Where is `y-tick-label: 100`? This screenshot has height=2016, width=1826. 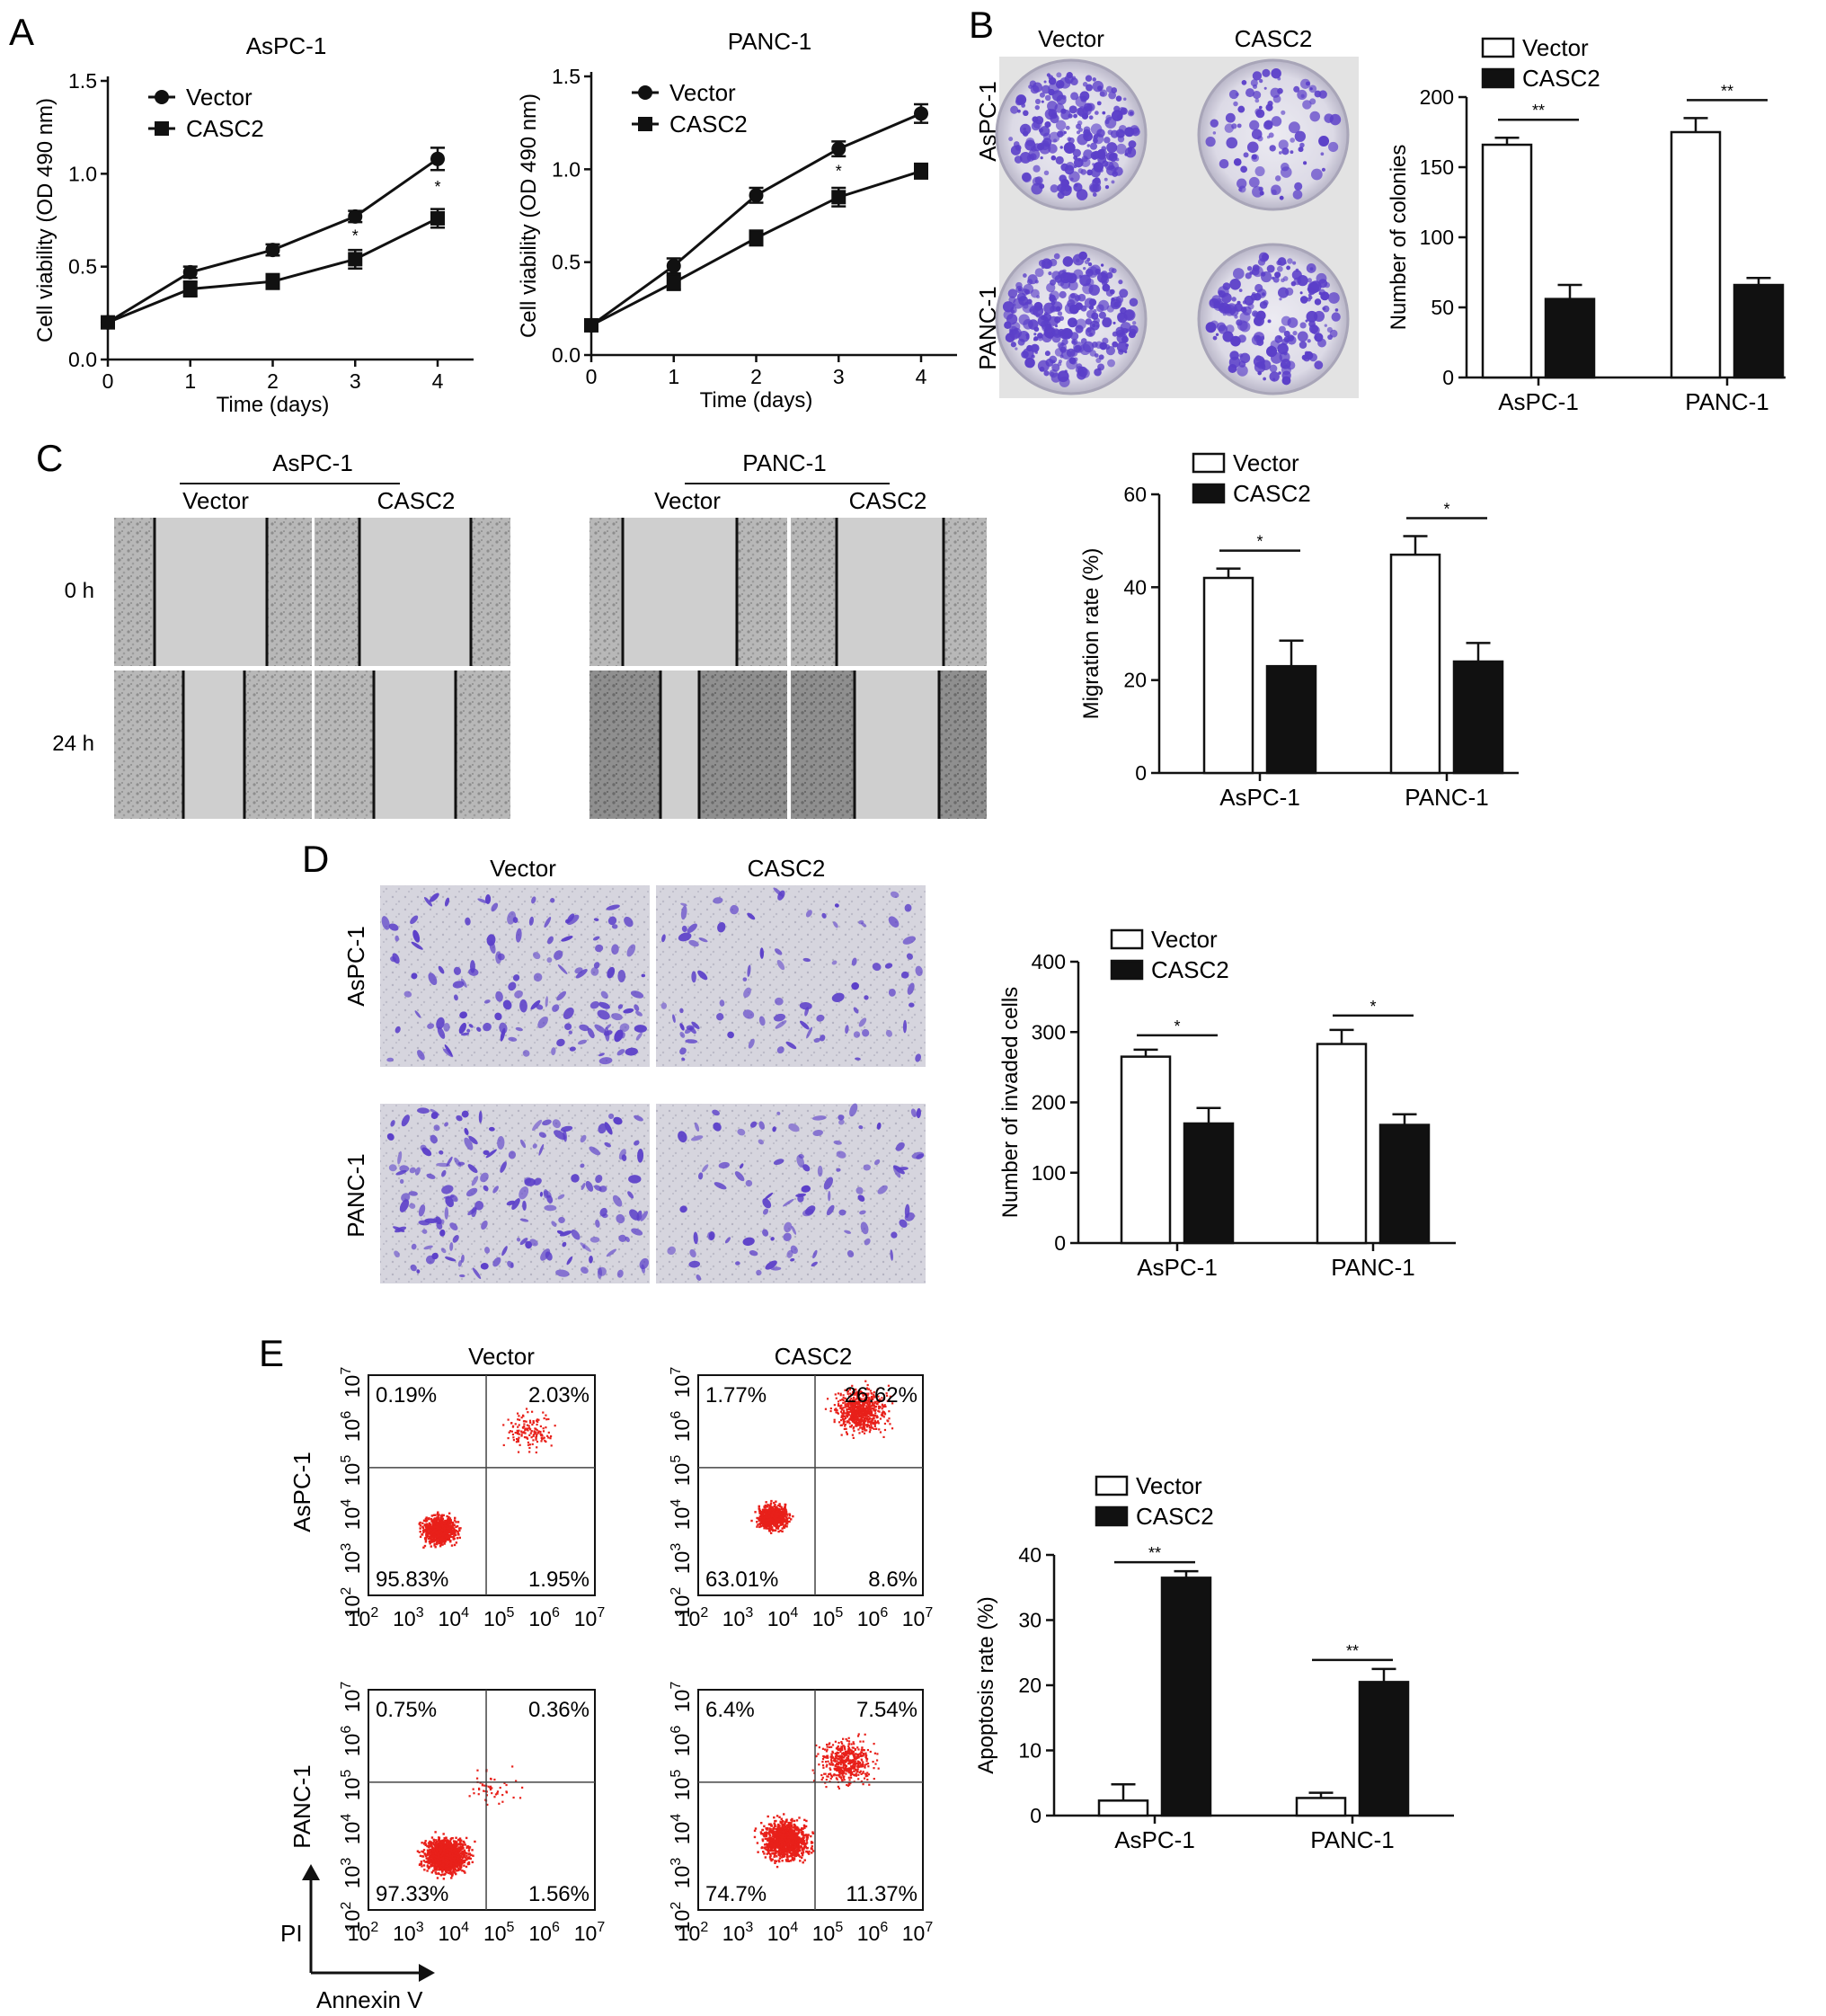 y-tick-label: 100 is located at coordinates (1049, 1173).